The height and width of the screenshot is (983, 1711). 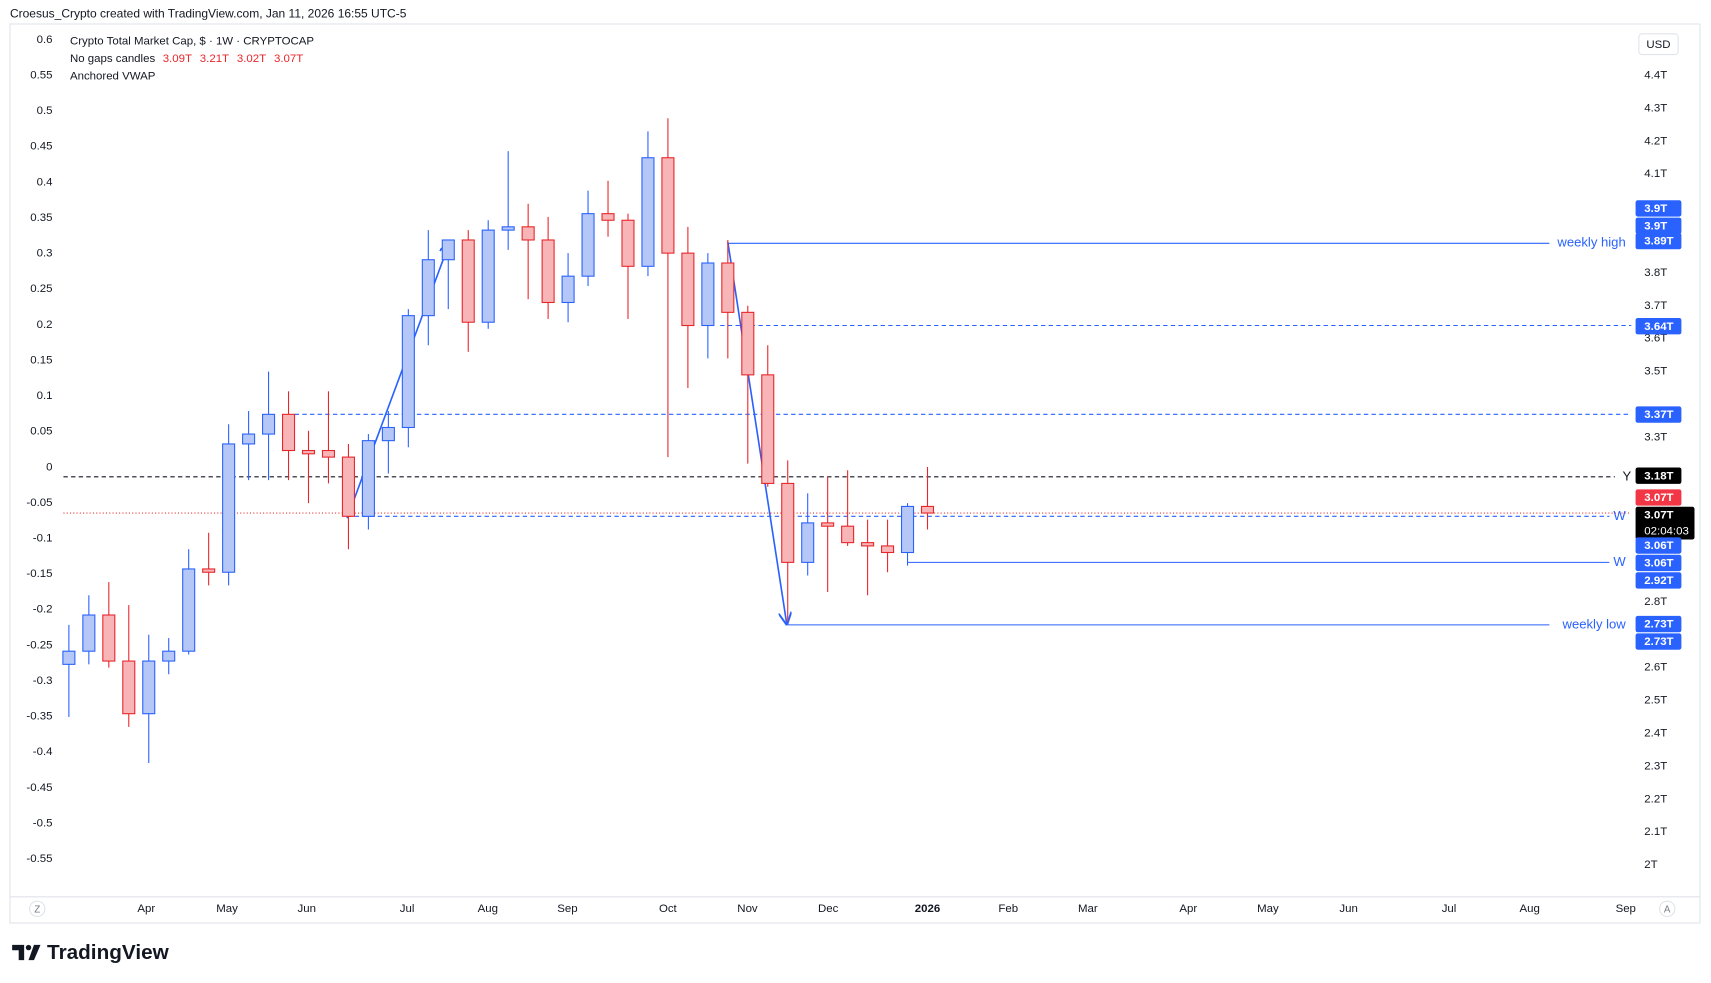 I want to click on price-label: 2.92T, so click(x=1658, y=581).